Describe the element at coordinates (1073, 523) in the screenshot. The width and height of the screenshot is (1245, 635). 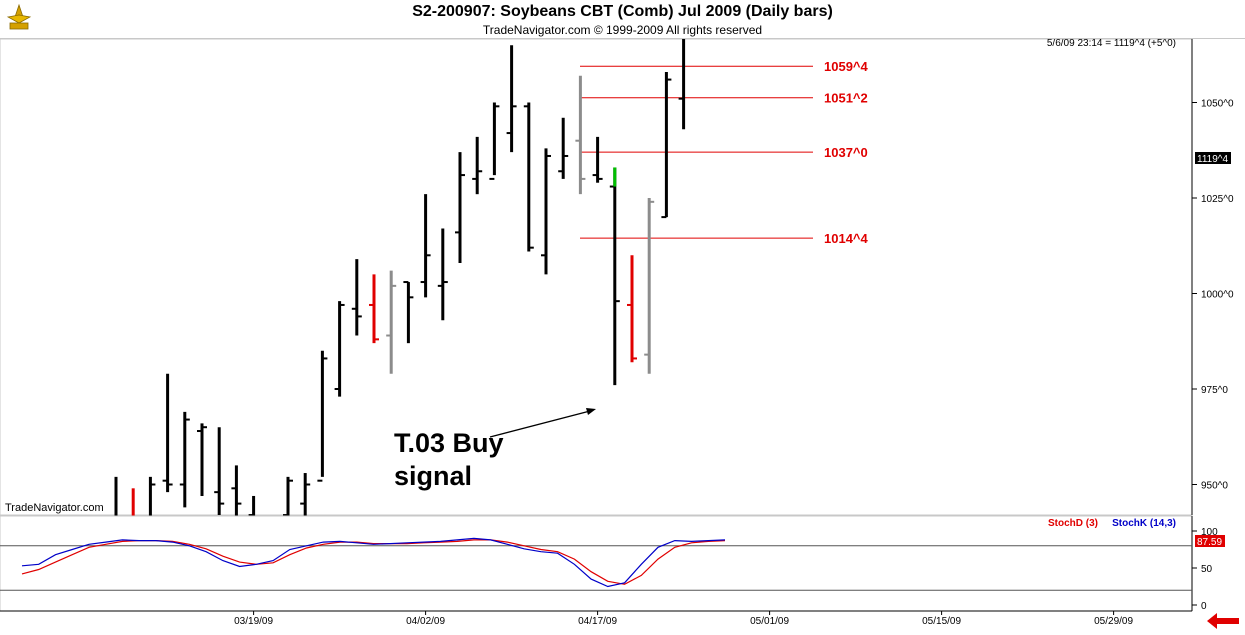
I see `stochd-label: StochD (3)` at that location.